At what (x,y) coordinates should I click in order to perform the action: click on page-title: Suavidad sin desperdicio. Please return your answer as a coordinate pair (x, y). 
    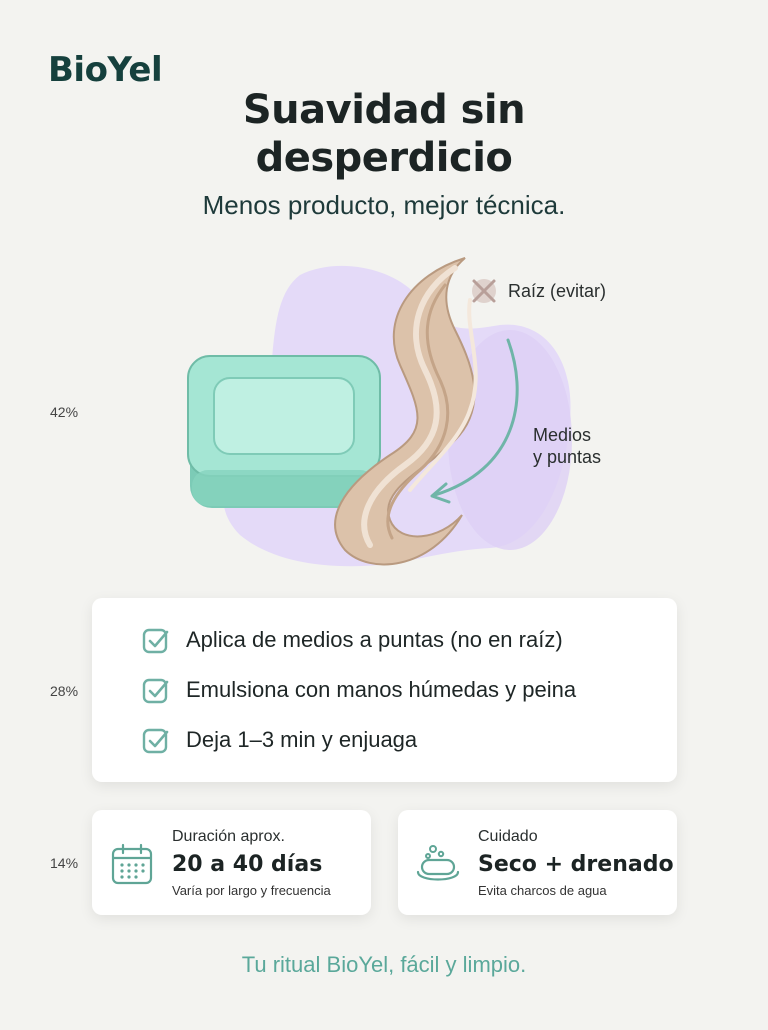
    Looking at the image, I should click on (384, 134).